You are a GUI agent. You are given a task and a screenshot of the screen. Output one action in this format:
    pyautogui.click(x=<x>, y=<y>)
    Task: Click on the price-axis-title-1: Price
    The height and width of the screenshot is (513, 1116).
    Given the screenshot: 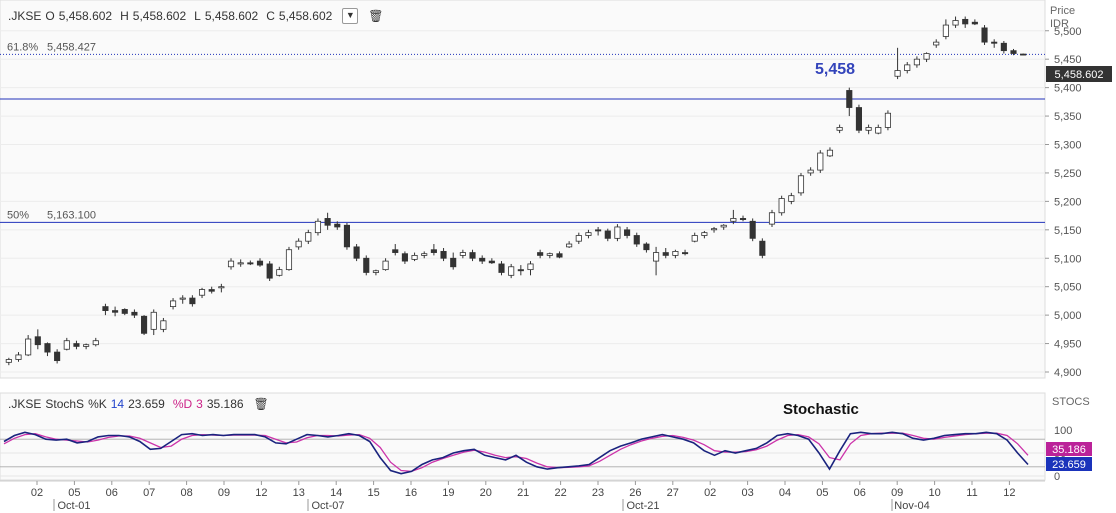 What is the action you would take?
    pyautogui.click(x=1062, y=11)
    